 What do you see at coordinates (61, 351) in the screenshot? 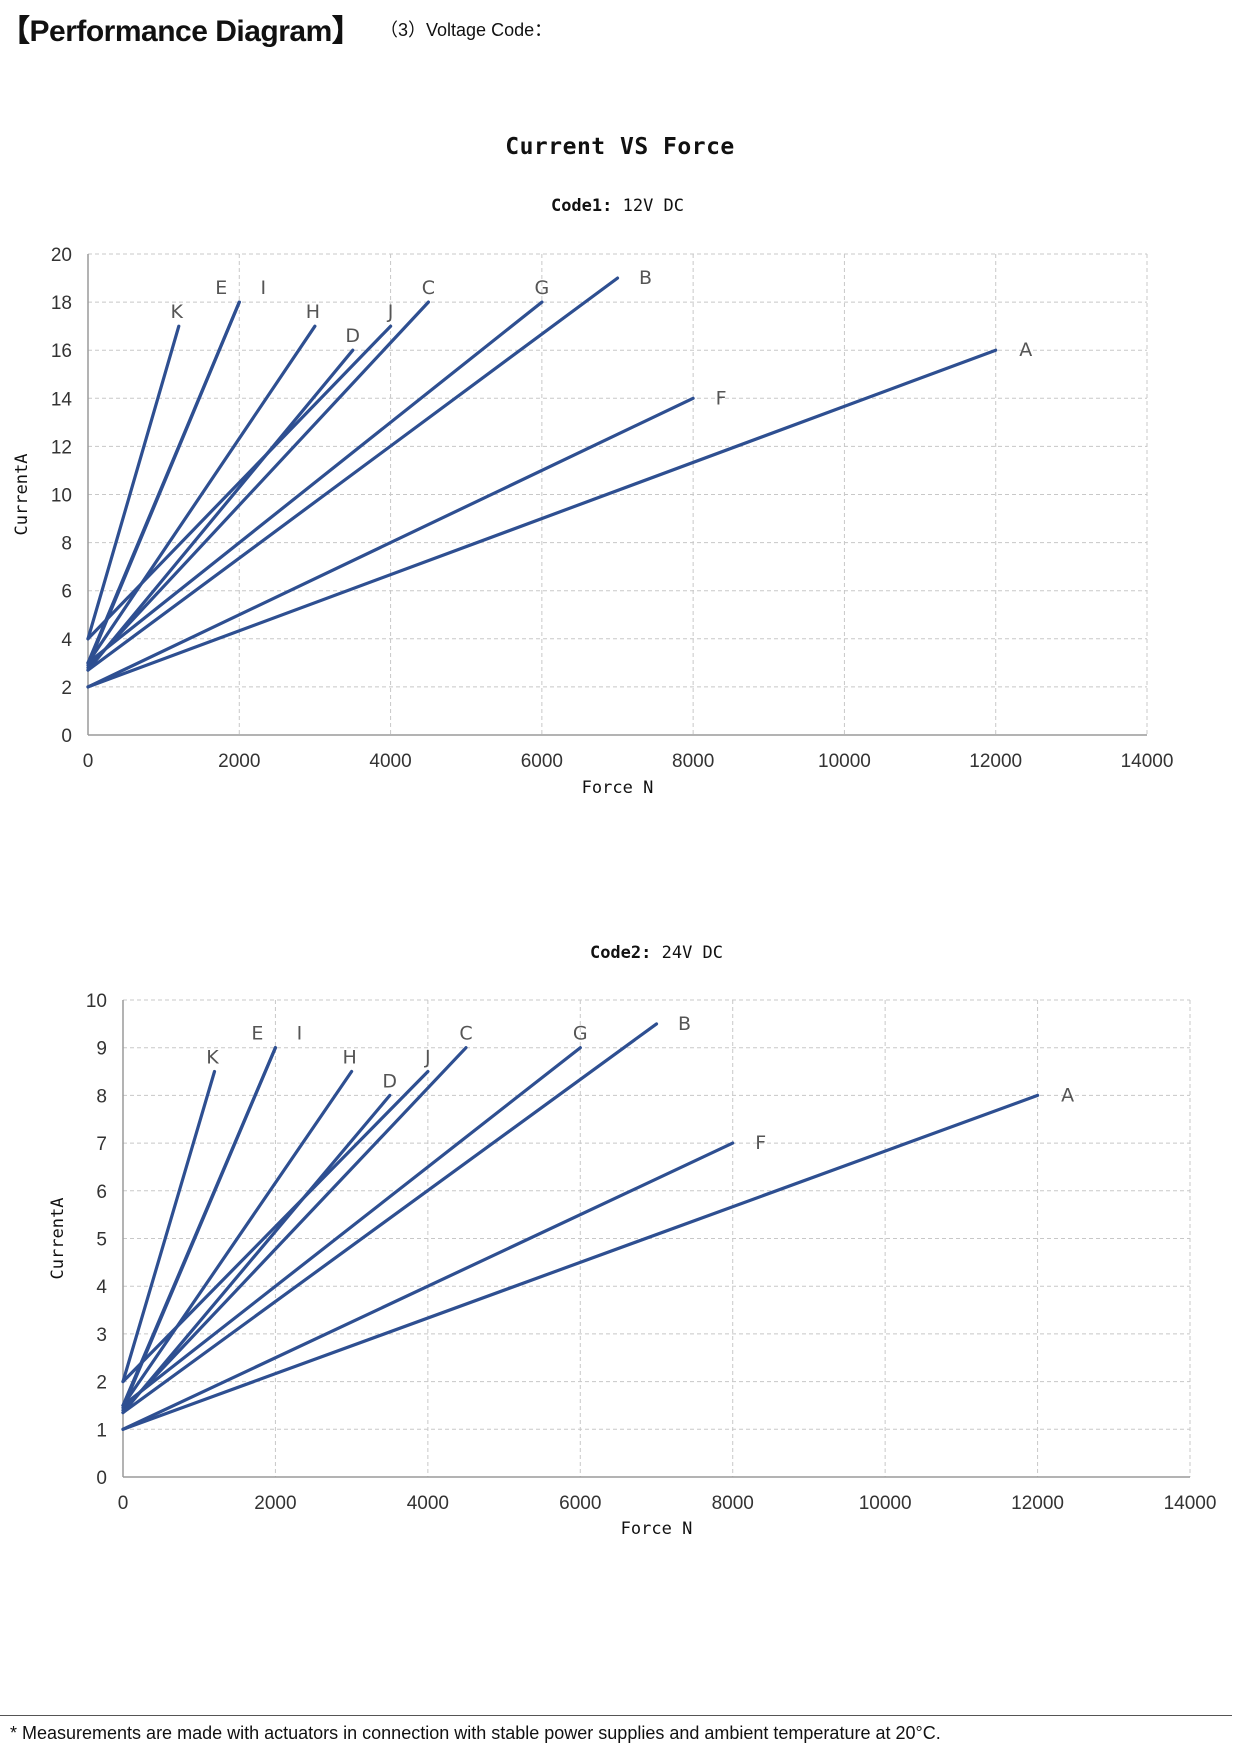
I see `y-tick-label: 16` at bounding box center [61, 351].